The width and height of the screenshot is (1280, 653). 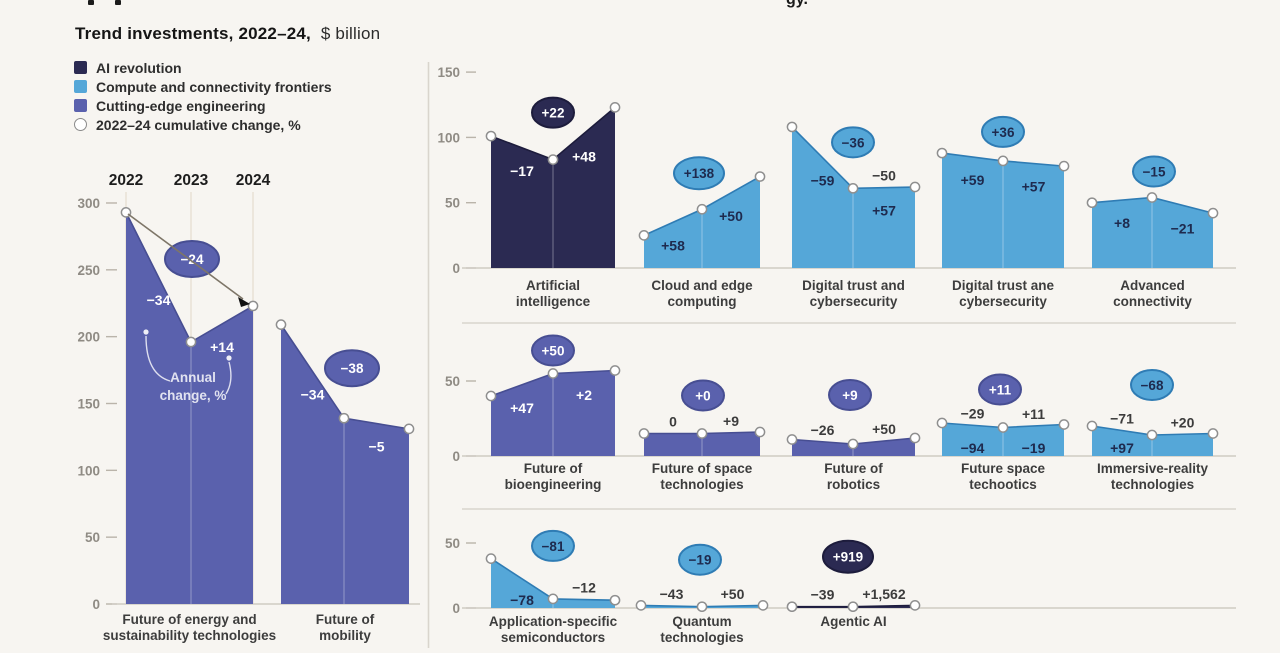 What do you see at coordinates (673, 245) in the screenshot?
I see `annual-change-label: +58` at bounding box center [673, 245].